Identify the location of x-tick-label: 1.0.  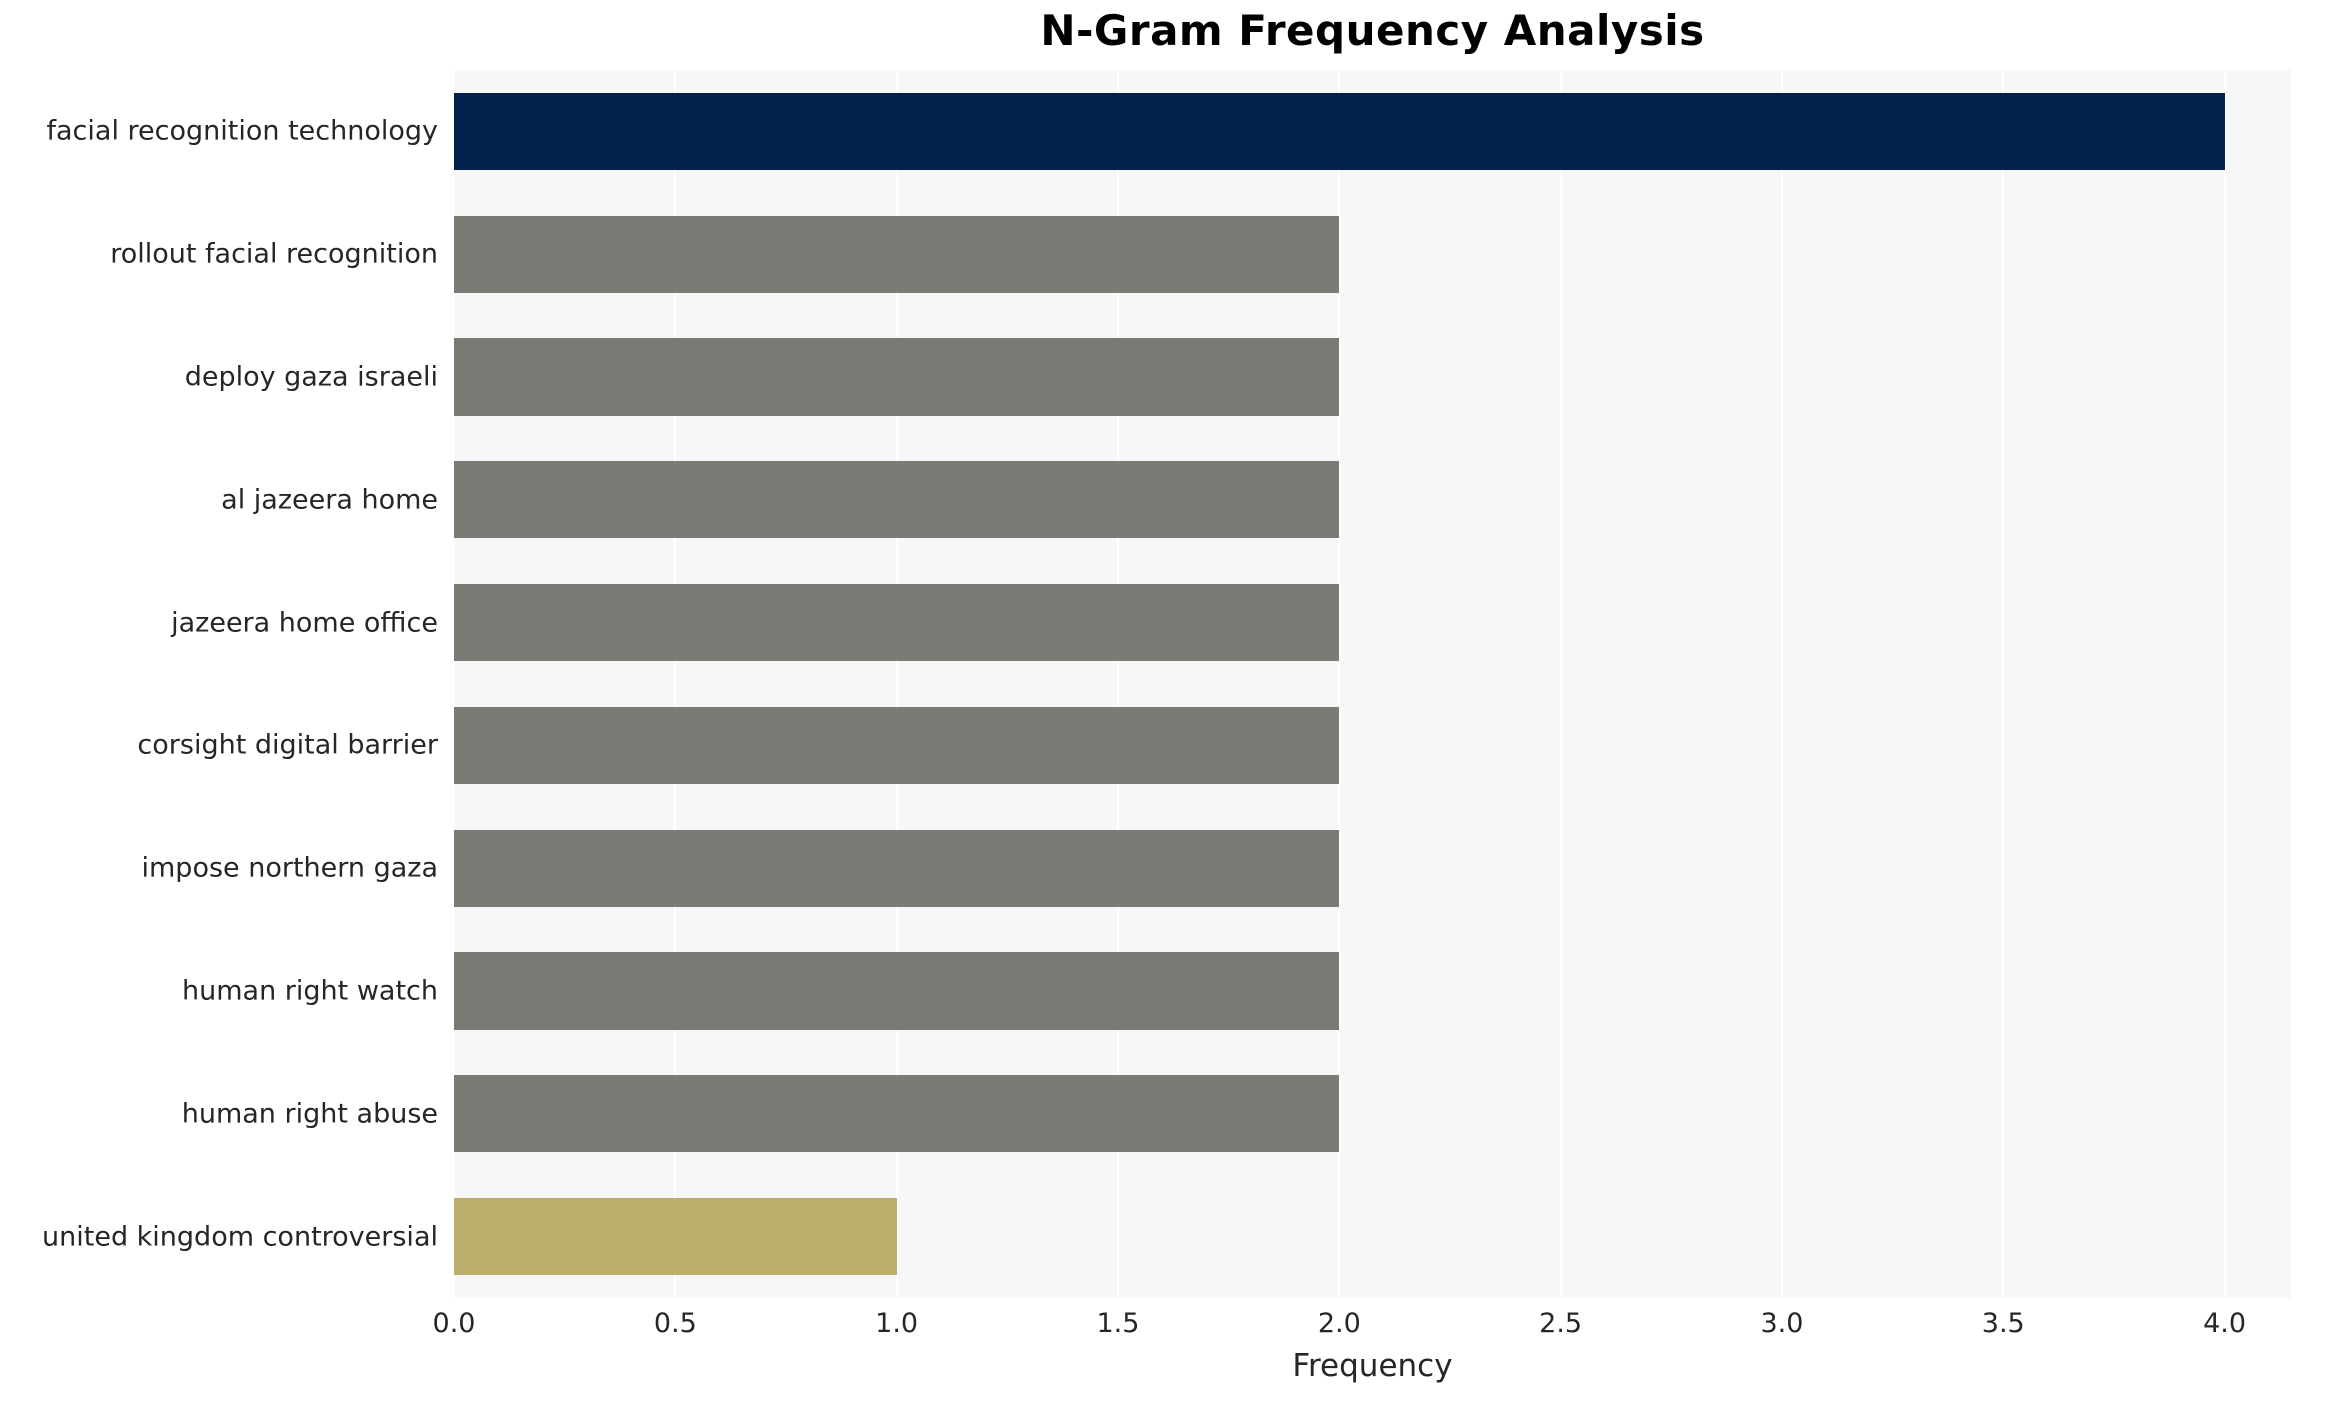
(897, 1323).